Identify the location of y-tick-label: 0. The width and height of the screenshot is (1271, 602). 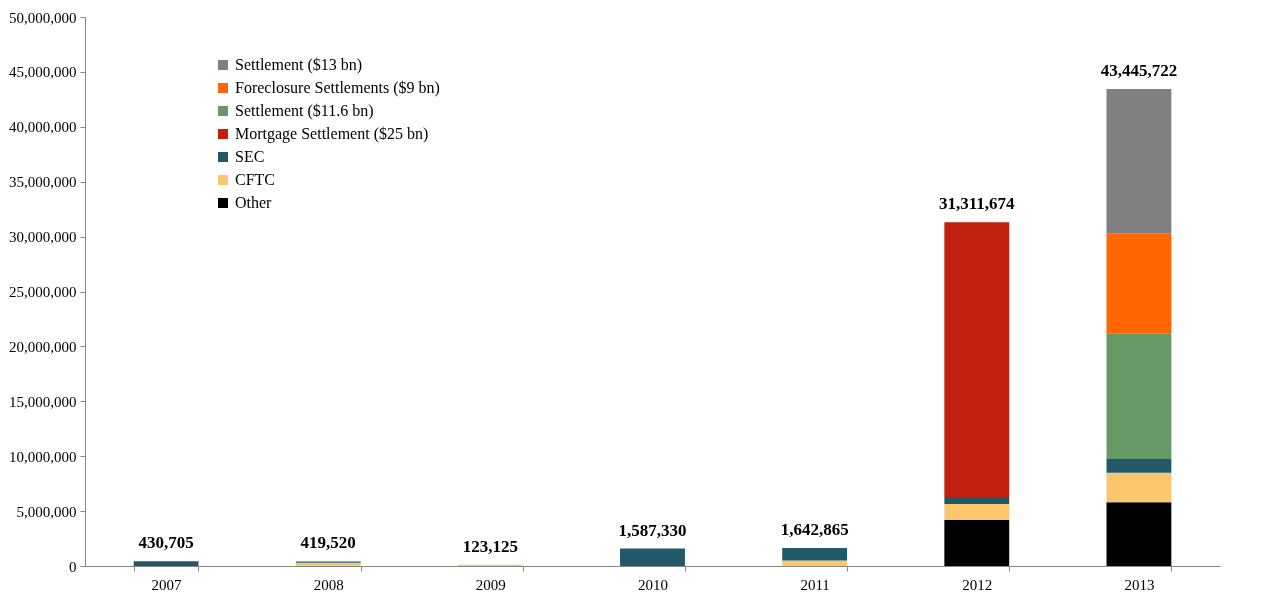
(73, 566).